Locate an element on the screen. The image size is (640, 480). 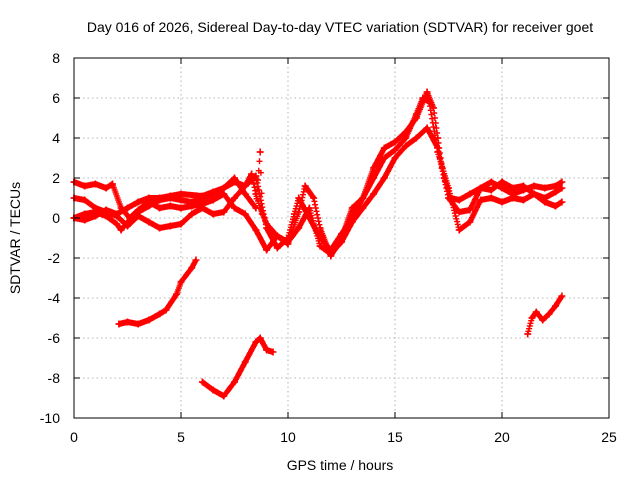
x-axis-label: GPS time / hours is located at coordinates (340, 465).